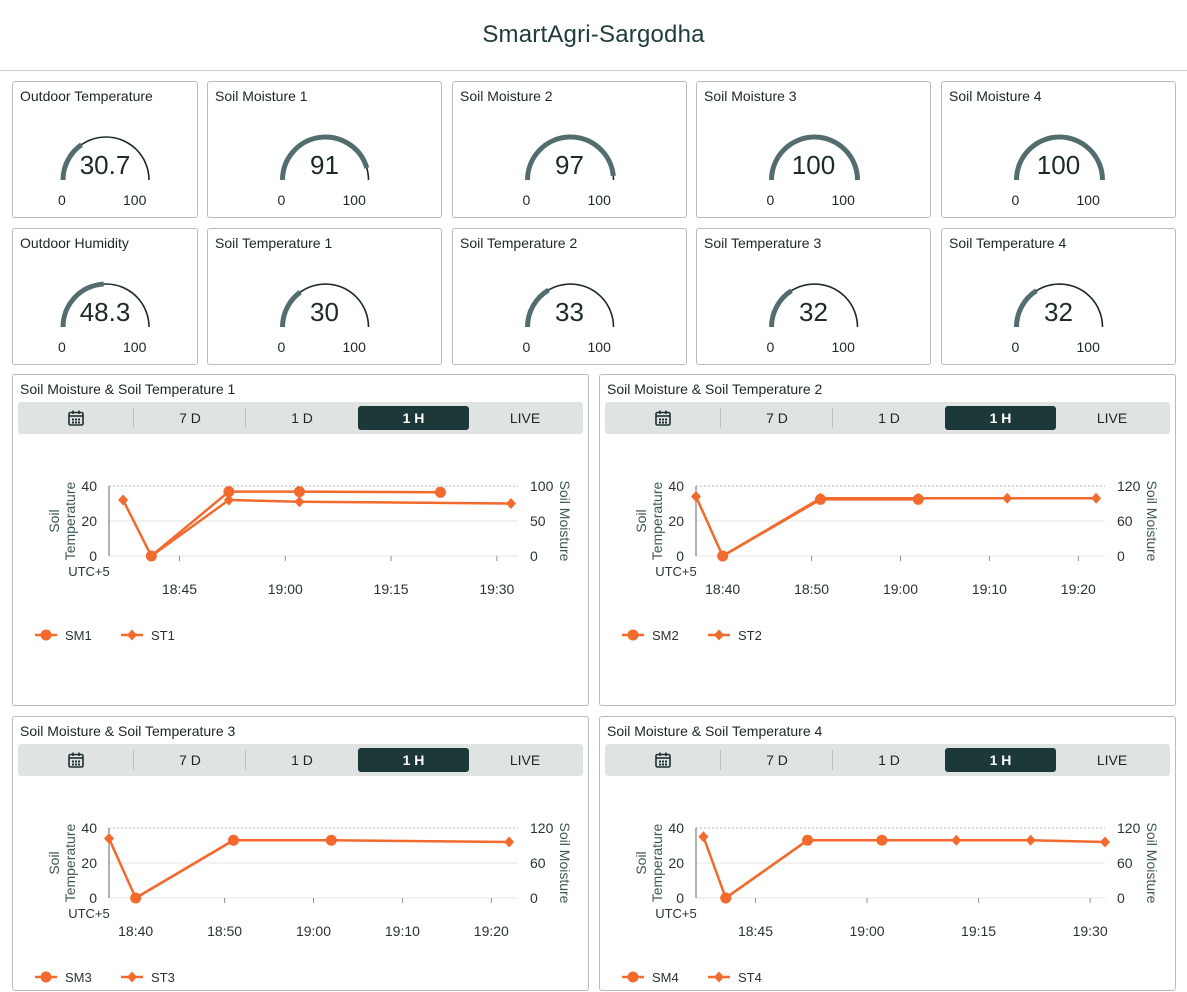 This screenshot has height=992, width=1187. I want to click on legend-label: ST4, so click(750, 977).